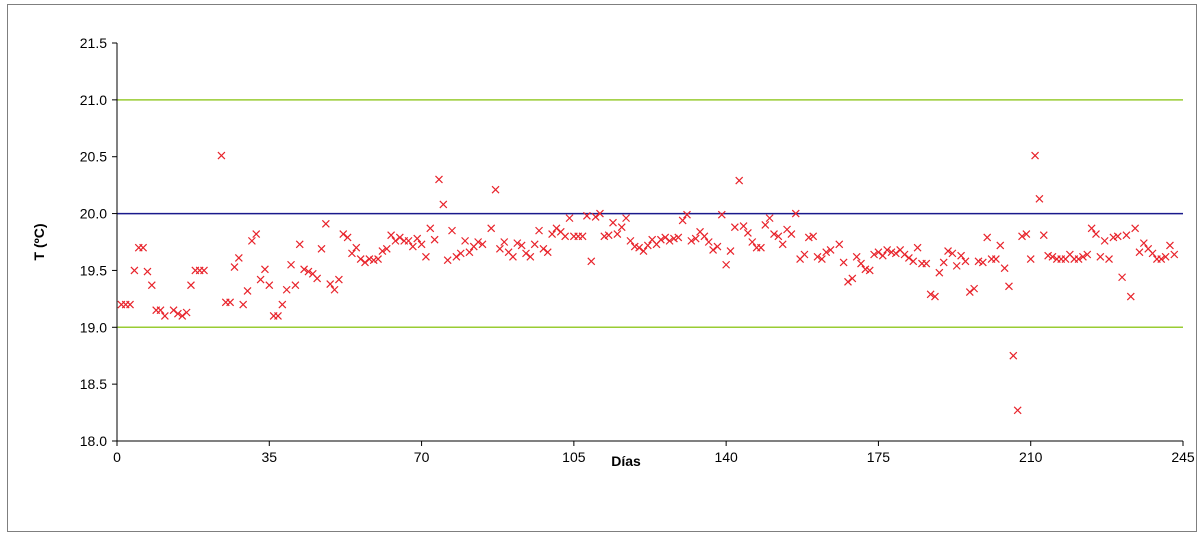 The height and width of the screenshot is (538, 1198). What do you see at coordinates (93, 441) in the screenshot?
I see `y-tick-label: 18.0` at bounding box center [93, 441].